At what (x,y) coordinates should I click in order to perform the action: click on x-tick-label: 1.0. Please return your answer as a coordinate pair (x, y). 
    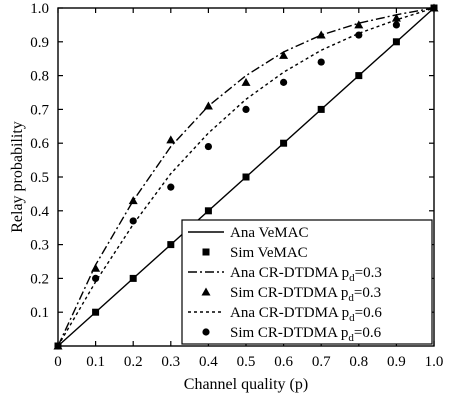
    Looking at the image, I should click on (434, 362).